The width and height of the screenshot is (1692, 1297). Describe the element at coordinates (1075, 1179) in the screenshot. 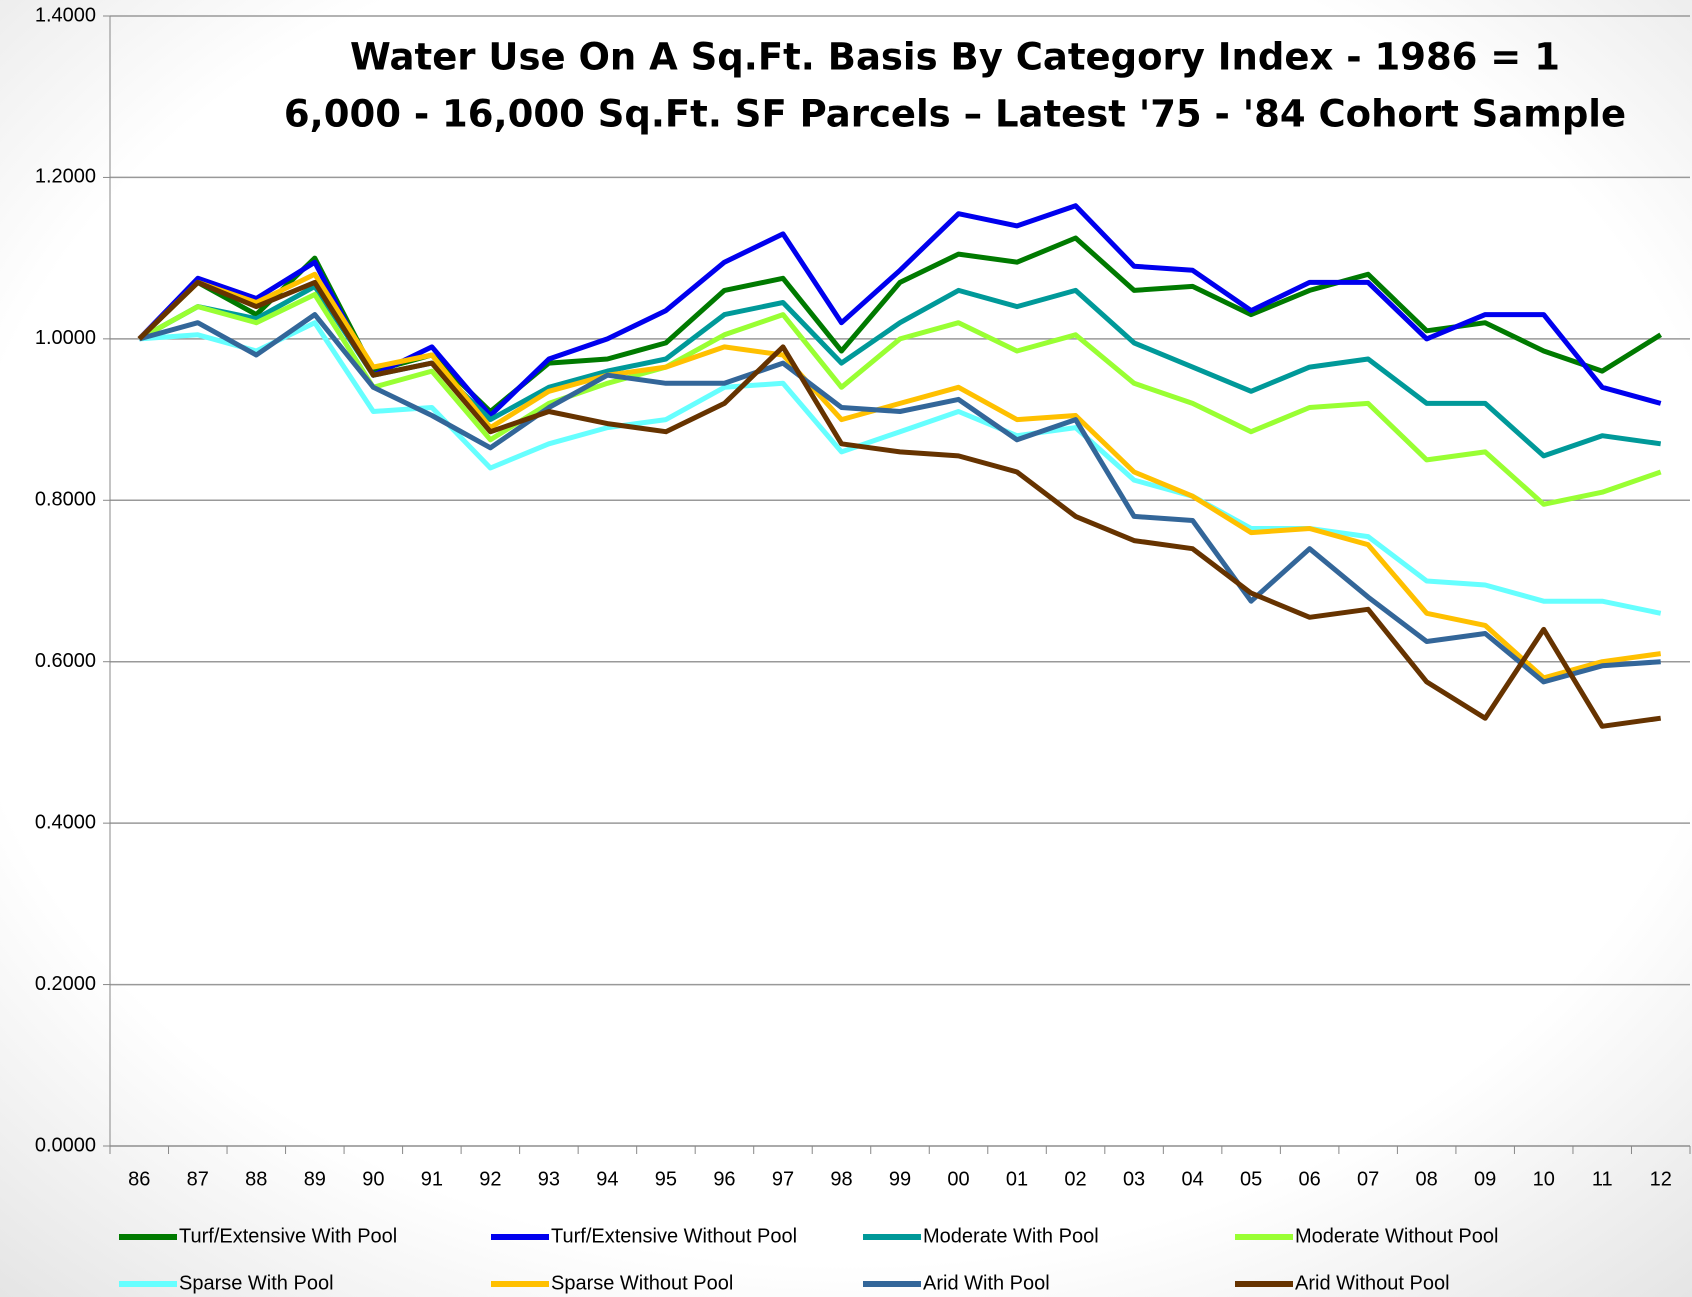

I see `x-tick-label: 02` at that location.